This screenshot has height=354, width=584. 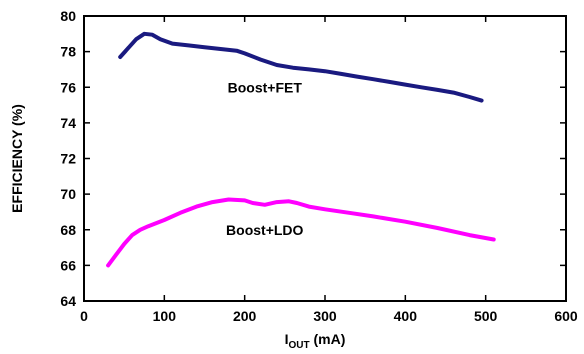 What do you see at coordinates (245, 316) in the screenshot?
I see `x-tick-label: 200` at bounding box center [245, 316].